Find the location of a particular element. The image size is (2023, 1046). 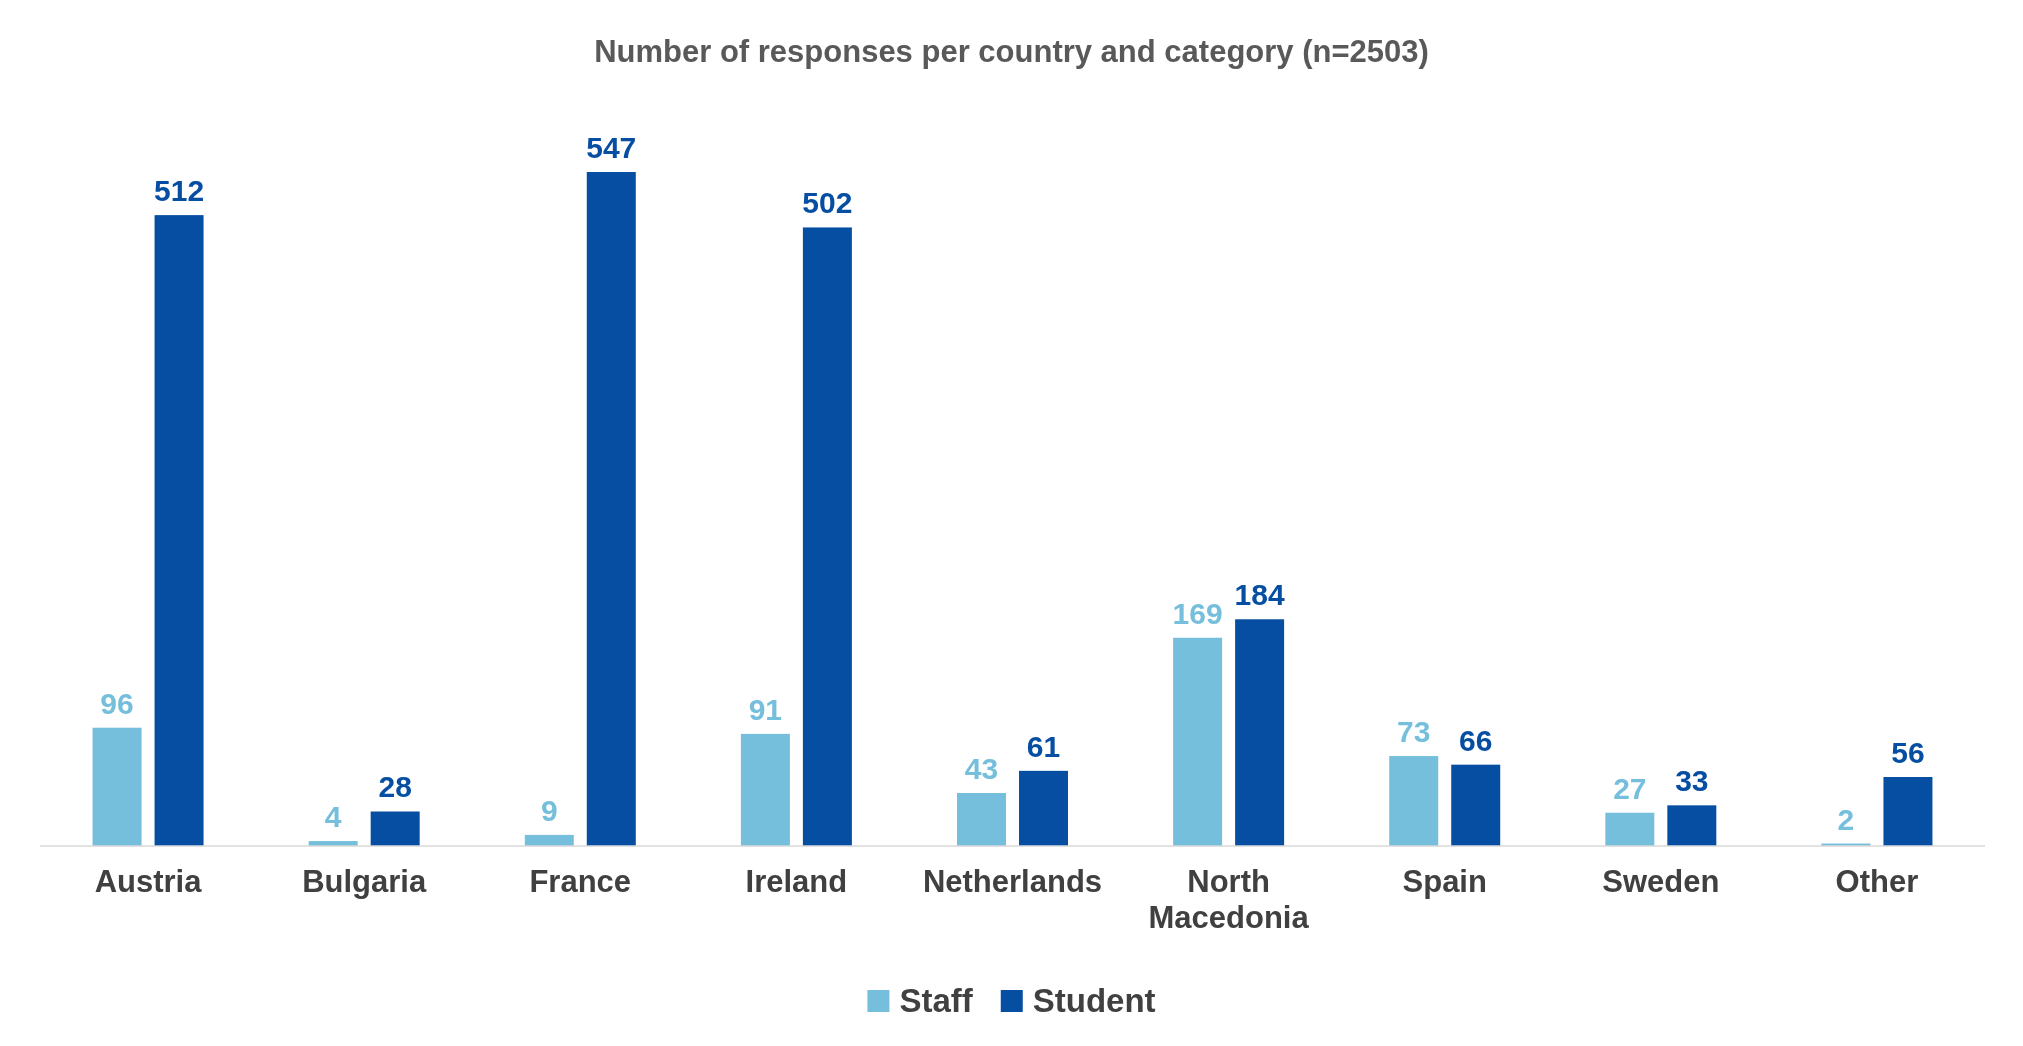

data-label: 169 is located at coordinates (1197, 613).